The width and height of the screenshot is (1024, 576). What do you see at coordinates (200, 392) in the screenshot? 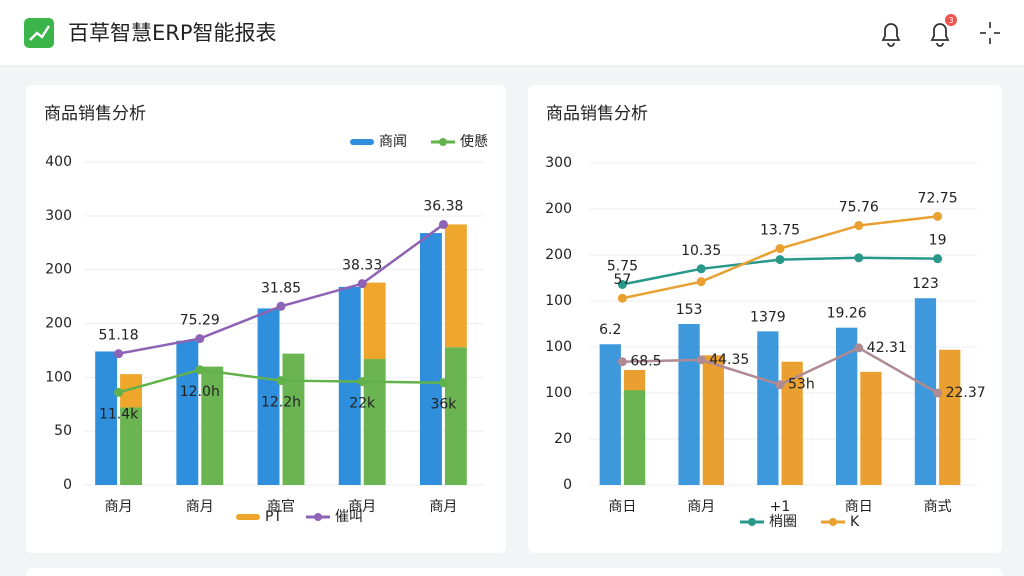
I see `data-label: 12.0h` at bounding box center [200, 392].